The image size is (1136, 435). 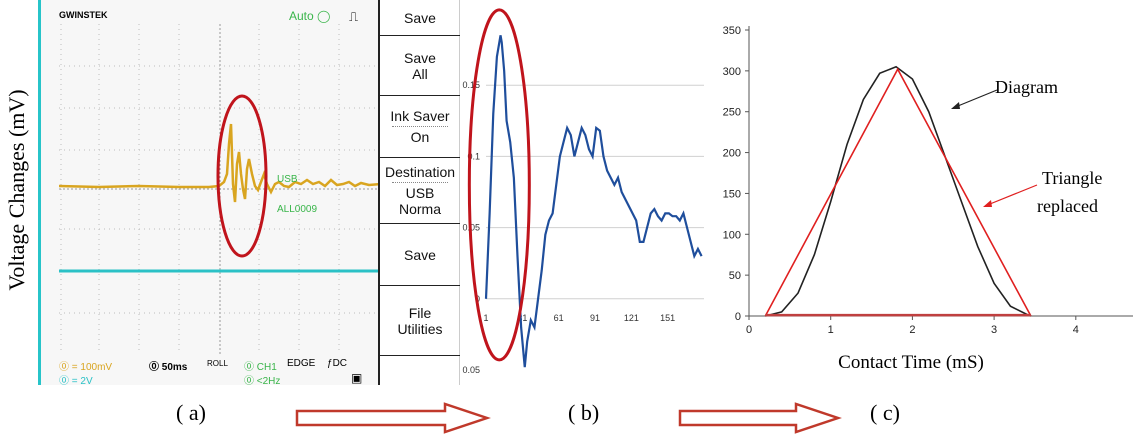 What do you see at coordinates (595, 318) in the screenshot?
I see `chart-b-x-tick-label: 91` at bounding box center [595, 318].